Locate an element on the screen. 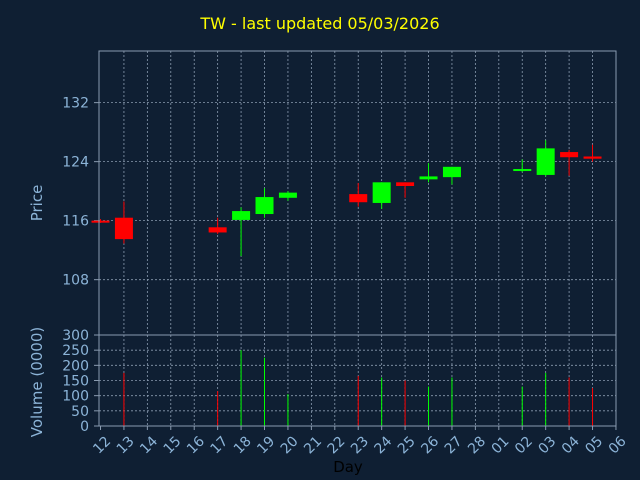 This screenshot has height=480, width=640. x-tick-label: 05 is located at coordinates (594, 445).